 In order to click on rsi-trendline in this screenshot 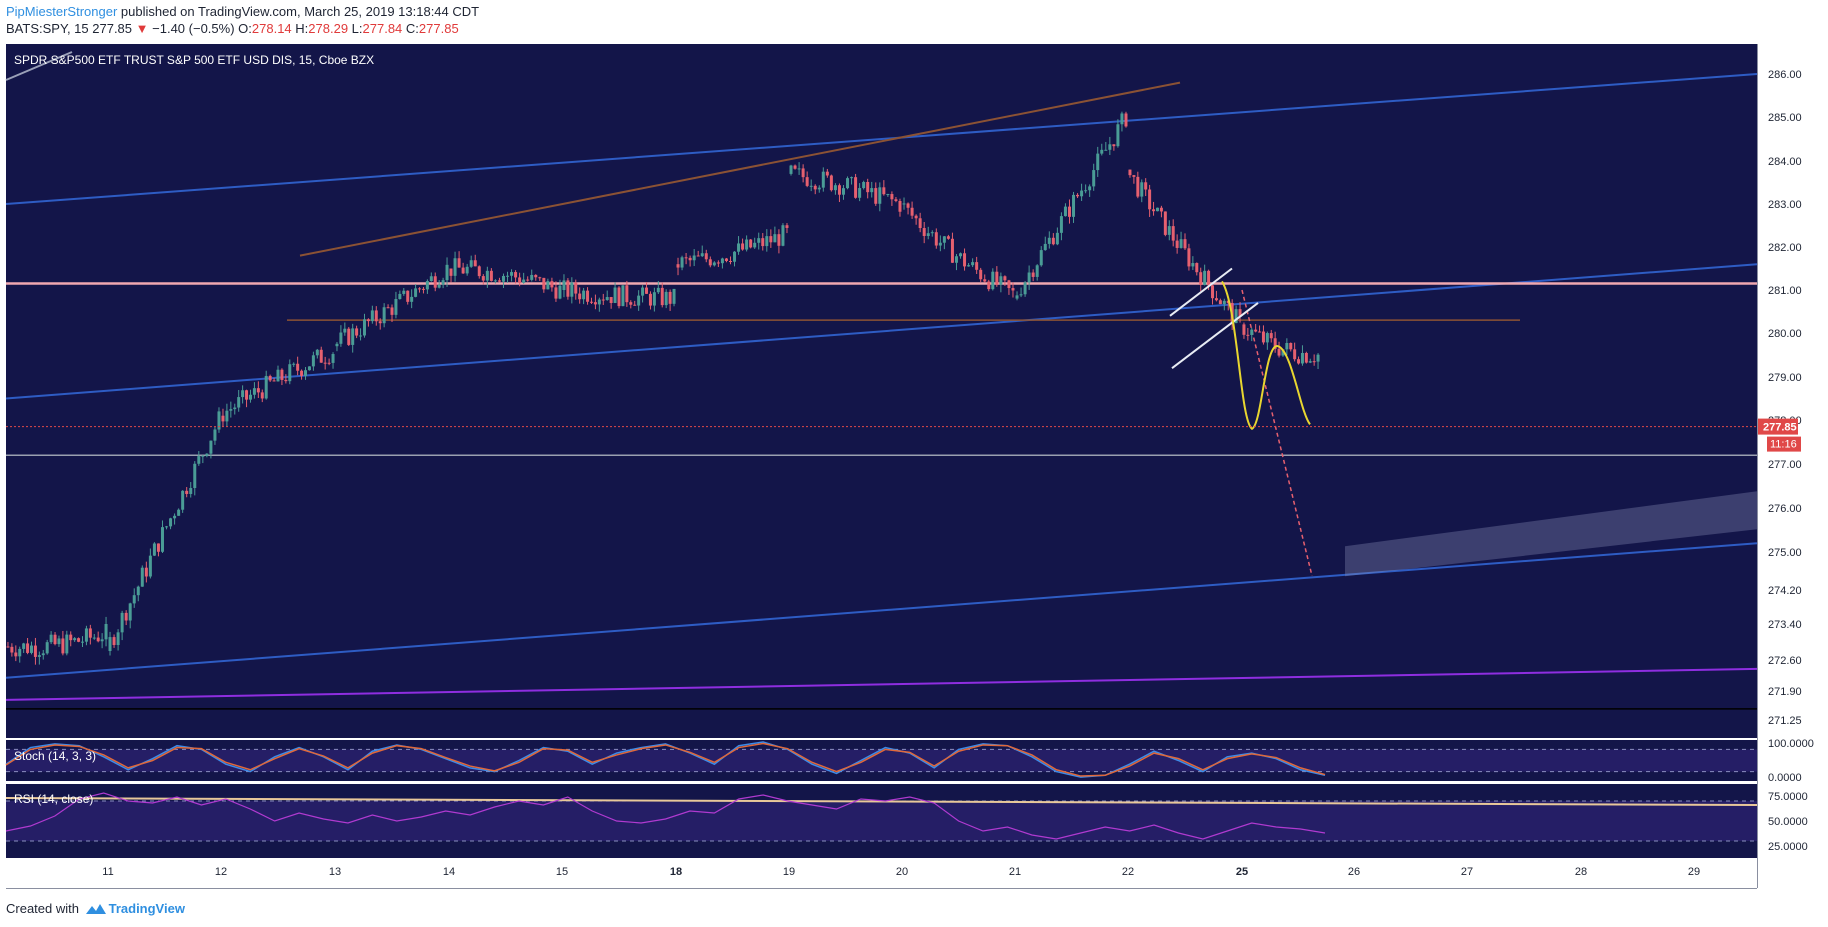, I will do `click(881, 801)`.